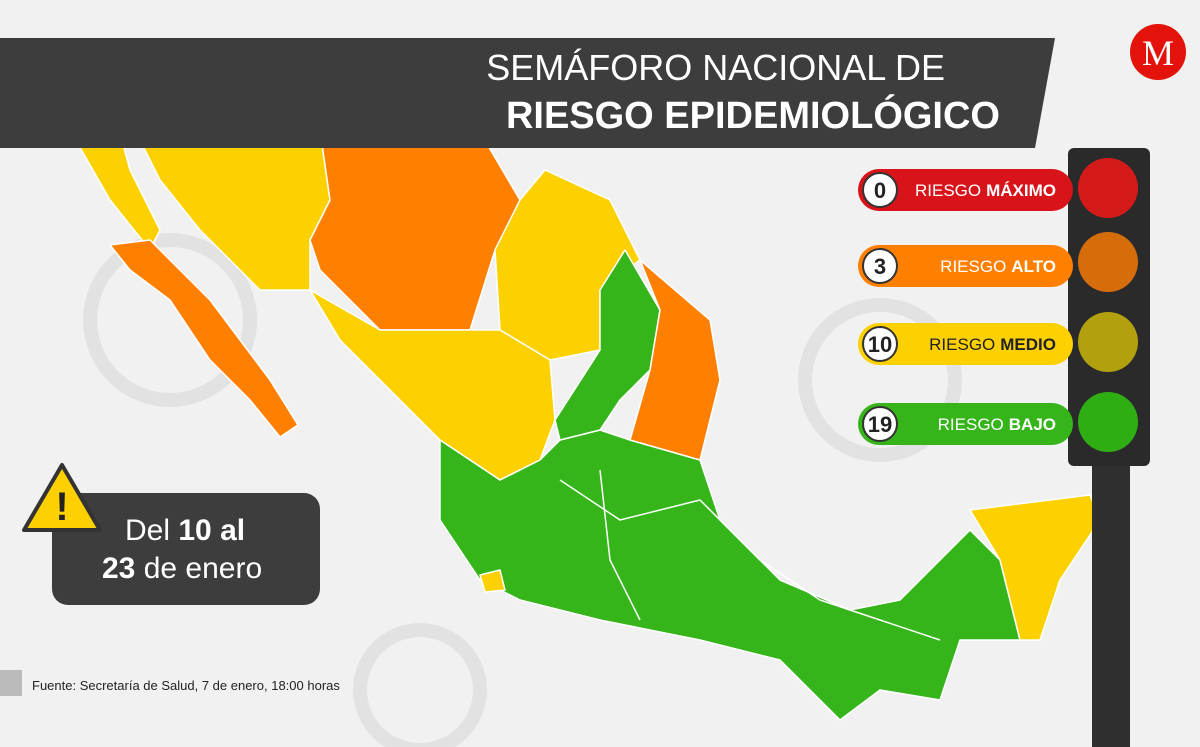 Image resolution: width=1200 pixels, height=747 pixels. Describe the element at coordinates (211, 530) in the screenshot. I see `period-text: 10 al` at that location.